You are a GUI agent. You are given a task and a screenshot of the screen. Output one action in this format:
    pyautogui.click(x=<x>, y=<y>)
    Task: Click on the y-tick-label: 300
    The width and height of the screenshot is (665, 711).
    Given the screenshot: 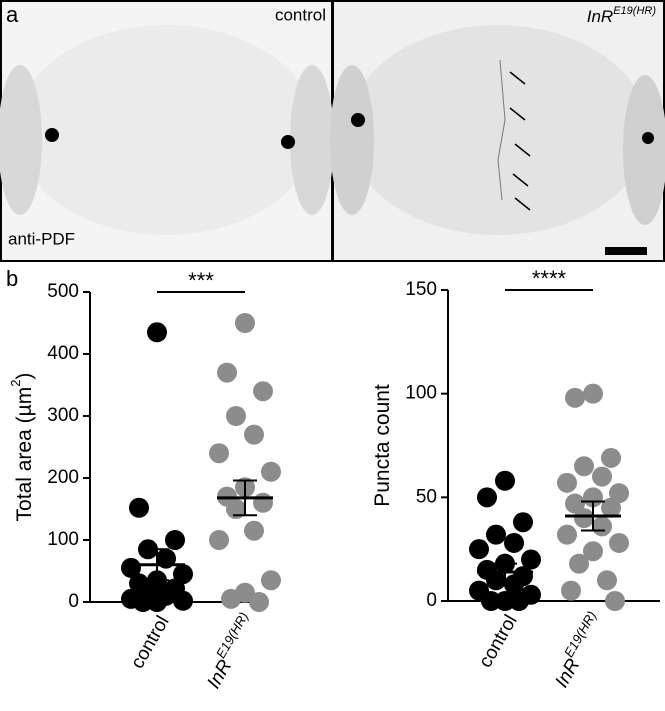 What is the action you would take?
    pyautogui.click(x=63, y=415)
    